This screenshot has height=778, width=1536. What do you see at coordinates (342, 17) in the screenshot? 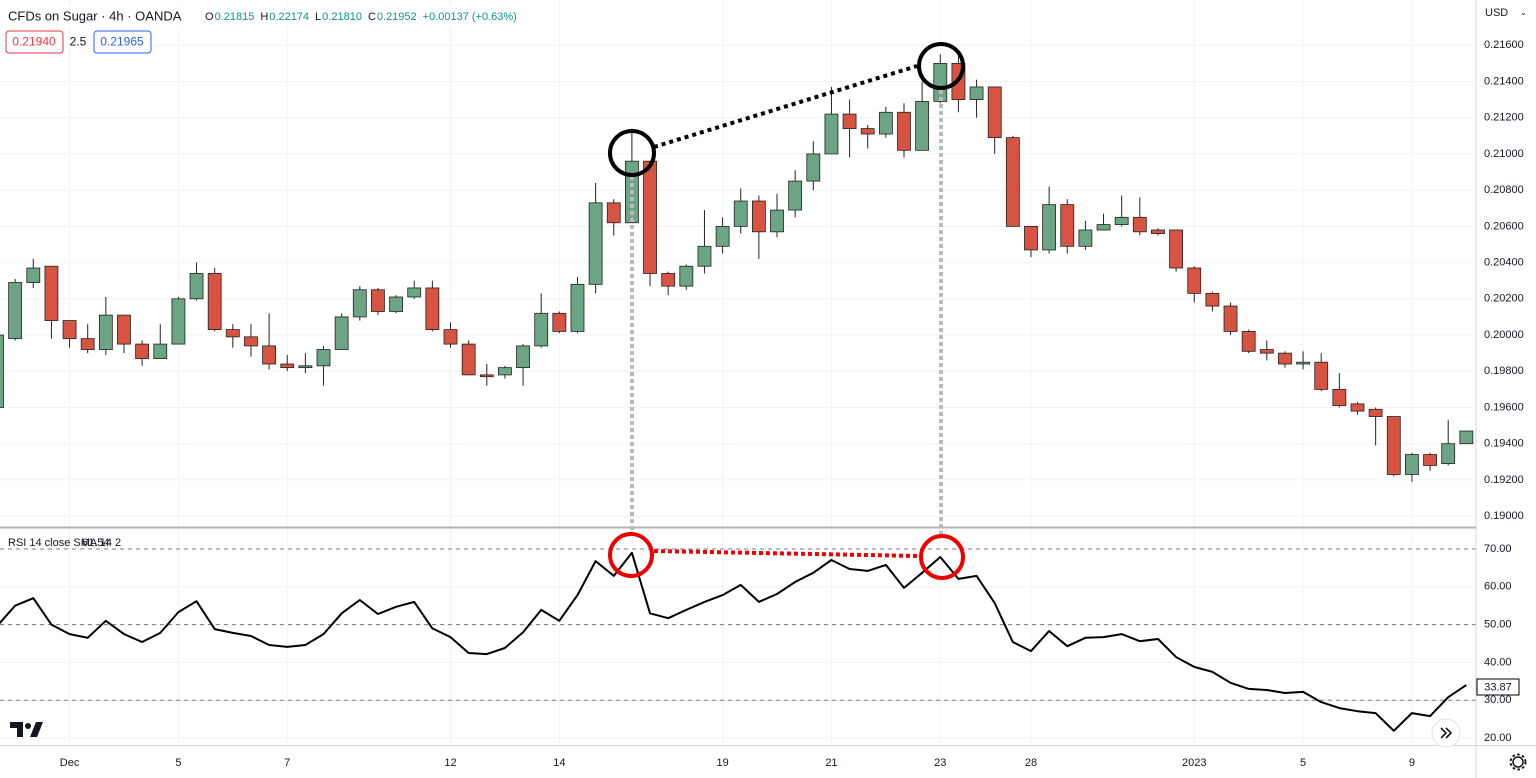
I see `ohlc-value: 0.21810` at bounding box center [342, 17].